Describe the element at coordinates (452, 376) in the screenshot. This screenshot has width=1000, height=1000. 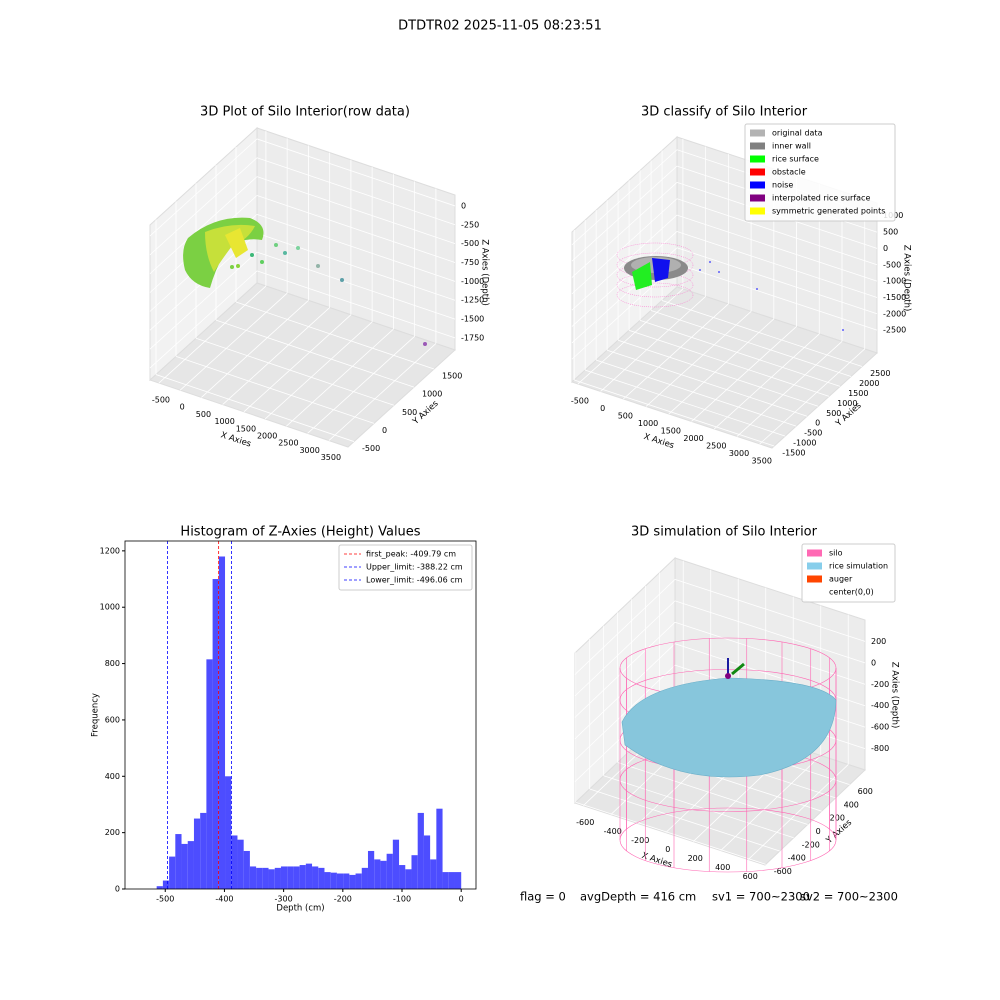
I see `y-tick-label: 1500` at that location.